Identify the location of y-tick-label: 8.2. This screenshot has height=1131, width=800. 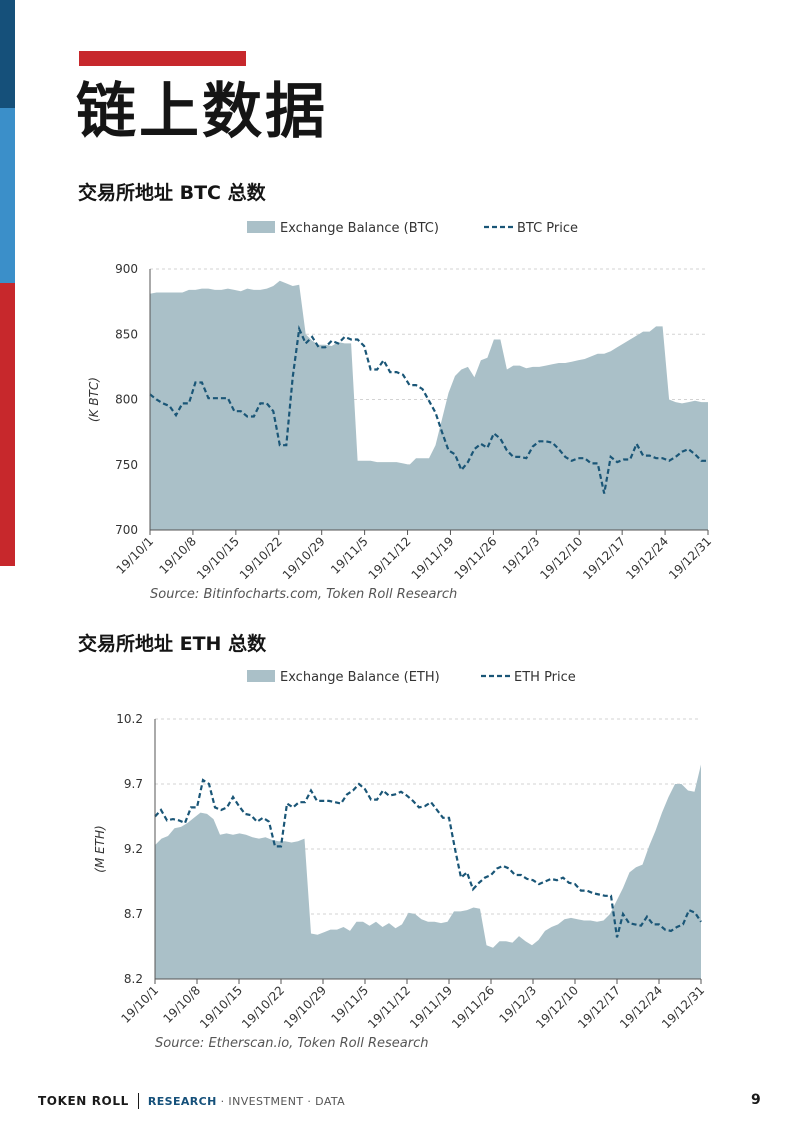
(133, 979).